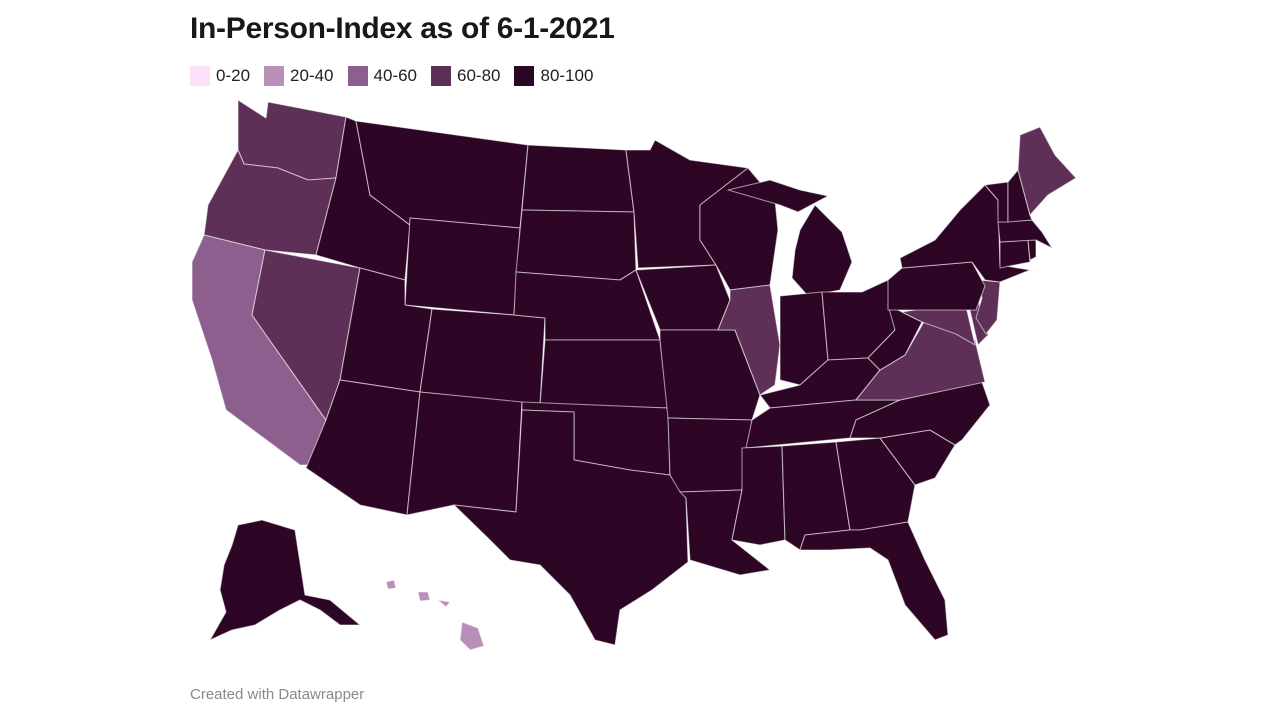  I want to click on state-me, so click(1047, 171).